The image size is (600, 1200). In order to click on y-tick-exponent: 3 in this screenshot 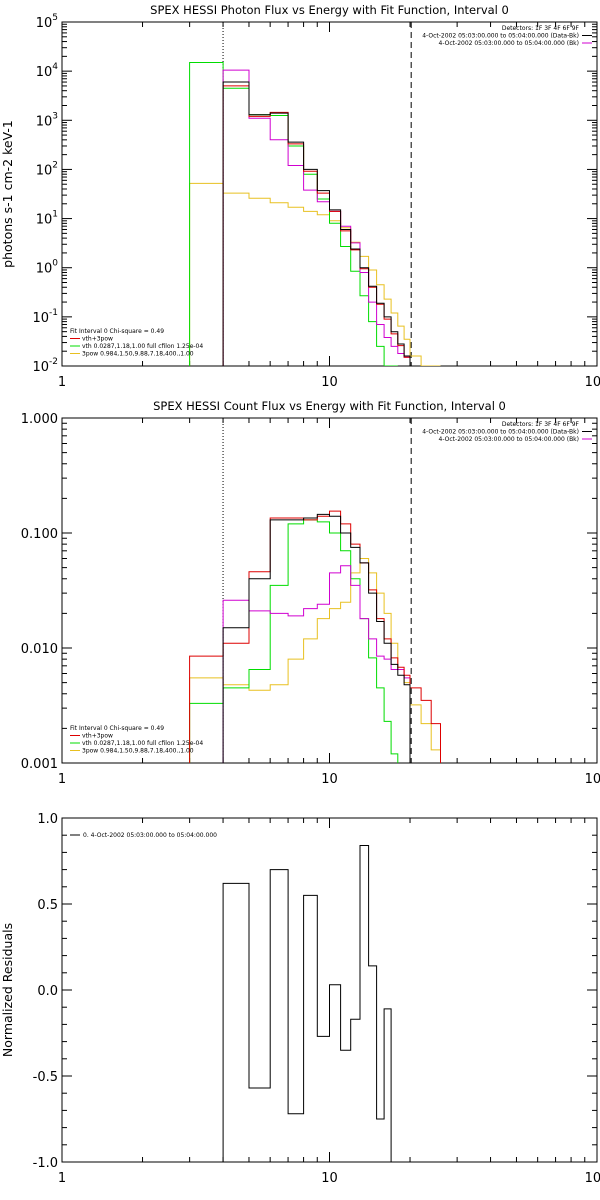, I will do `click(55, 116)`.